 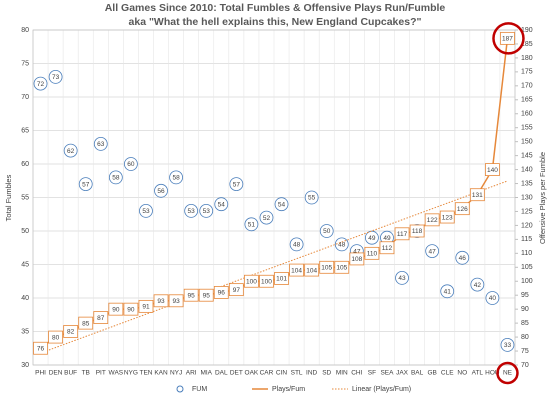 I want to click on y-tick-label: 35, so click(x=25, y=331).